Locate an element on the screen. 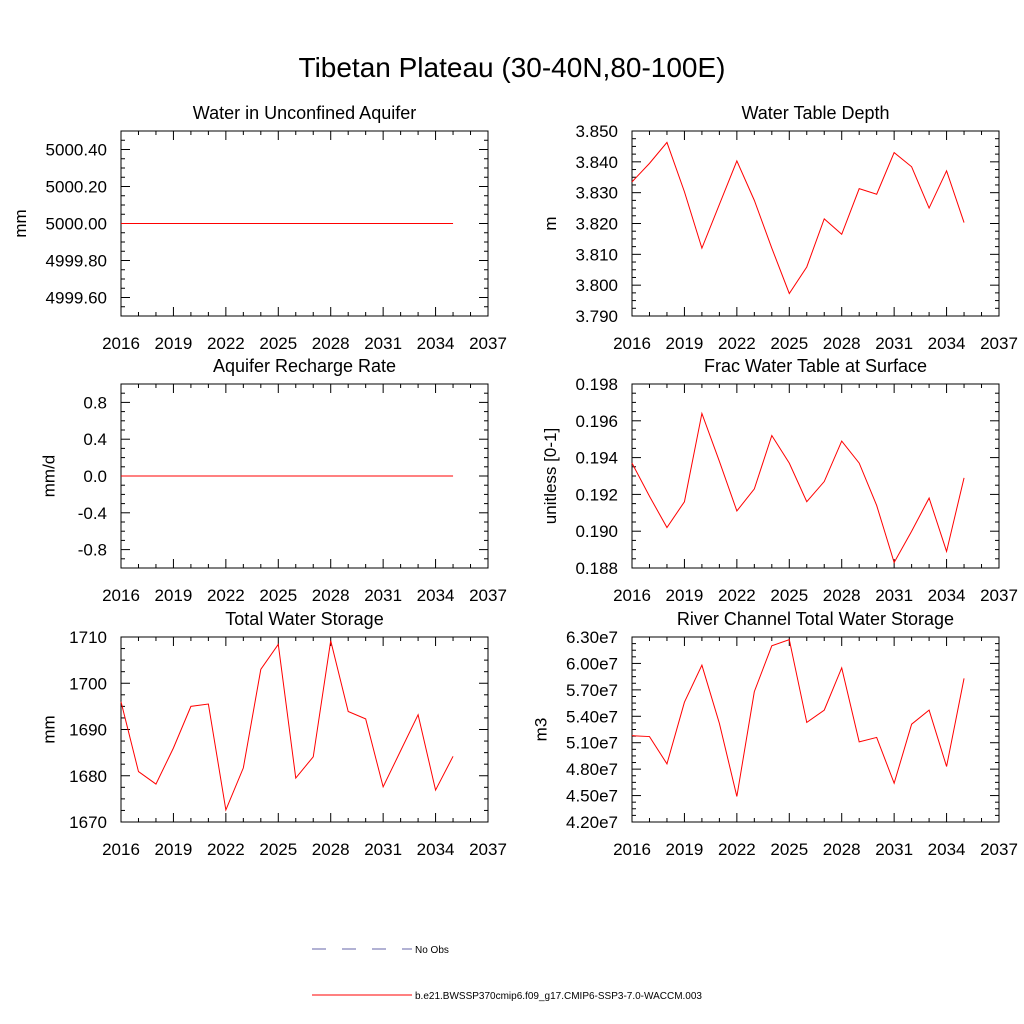  y-axis-label: unitless [0-1] is located at coordinates (550, 476).